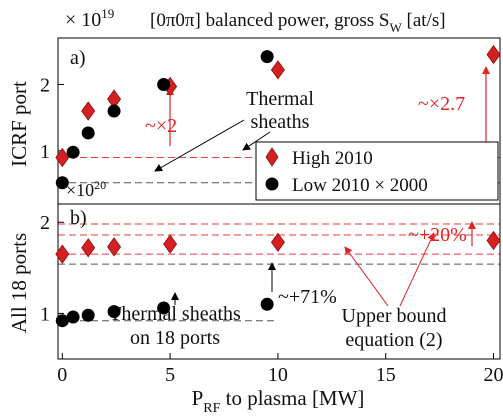 The image size is (503, 416). What do you see at coordinates (89, 18) in the screenshot?
I see `exponent-label-a: × 10¹⁹` at bounding box center [89, 18].